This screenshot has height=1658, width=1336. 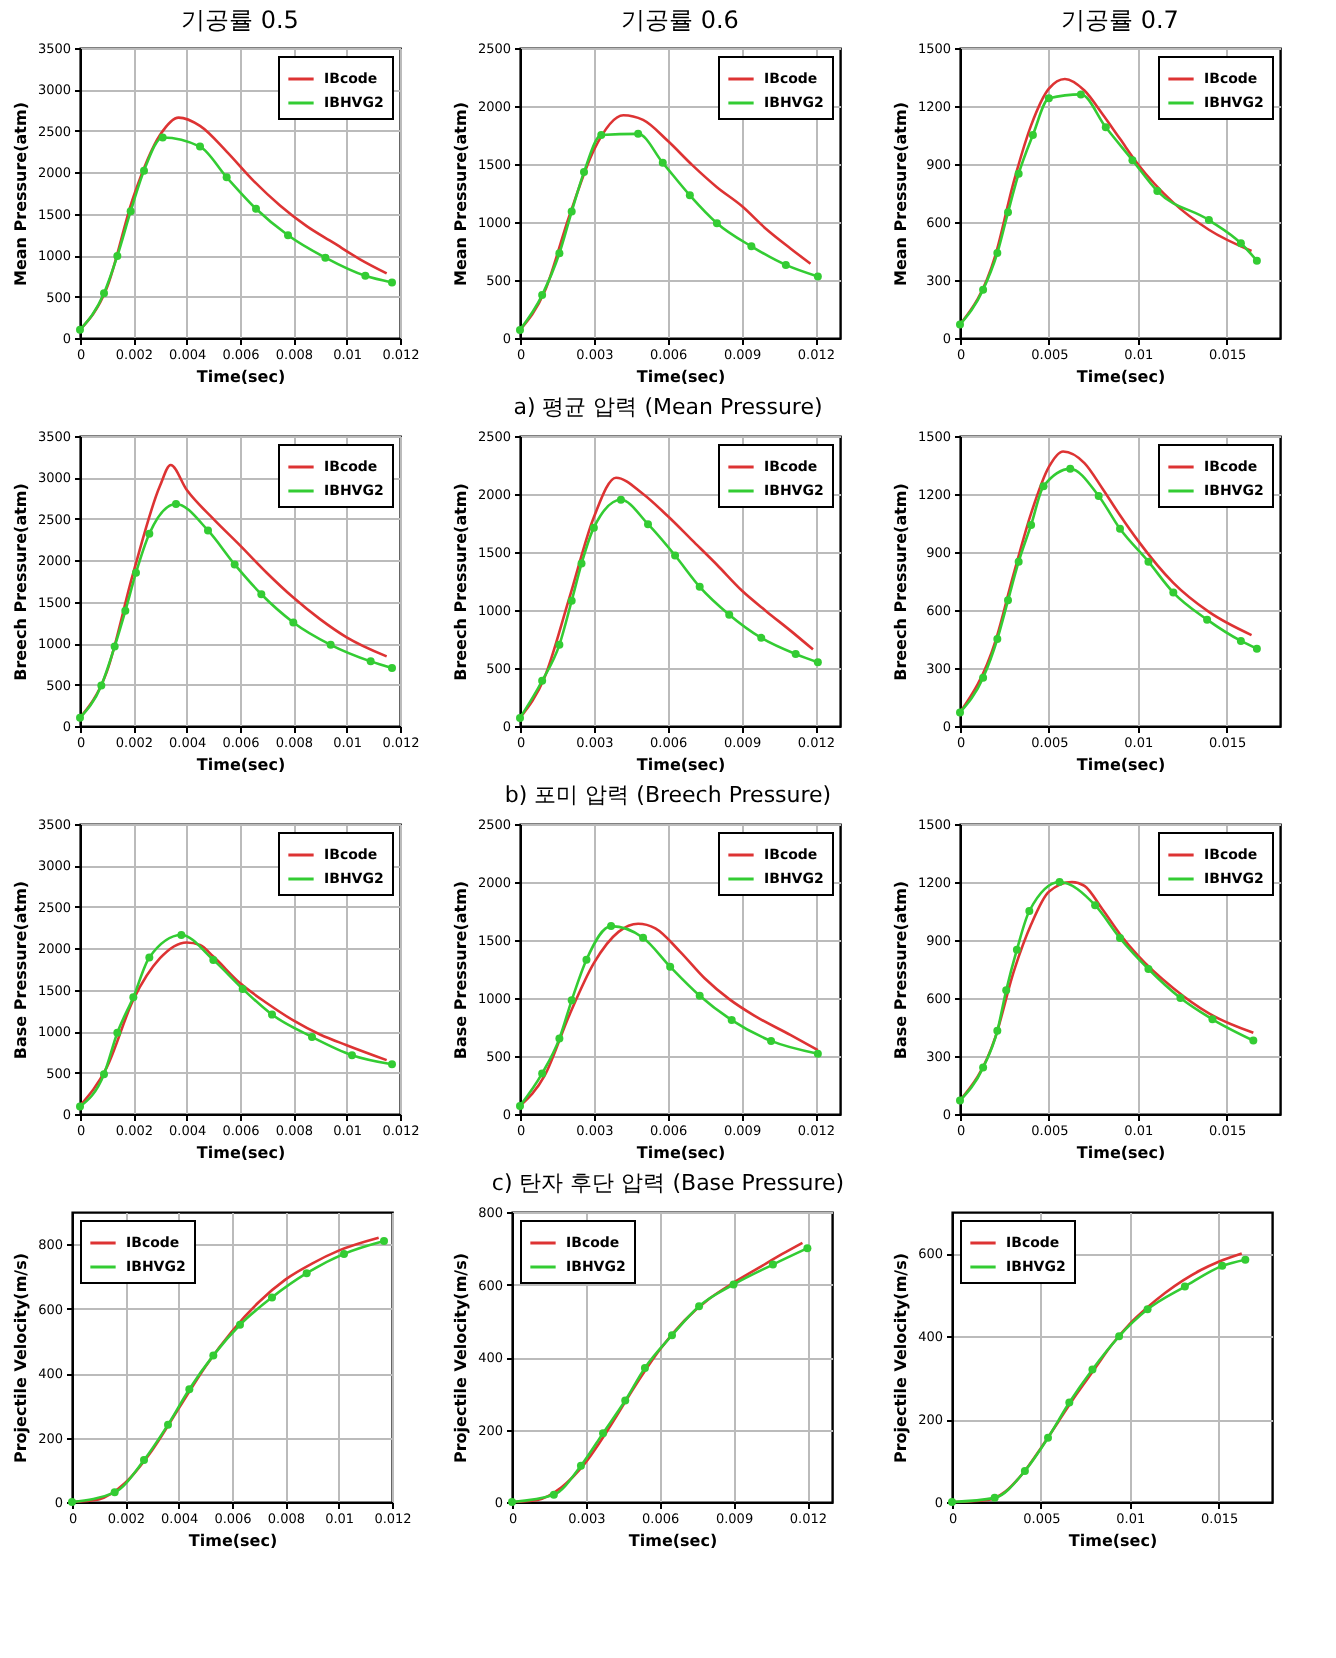 I want to click on y-axis-title: Projectile Velocity(m/s), so click(x=461, y=1358).